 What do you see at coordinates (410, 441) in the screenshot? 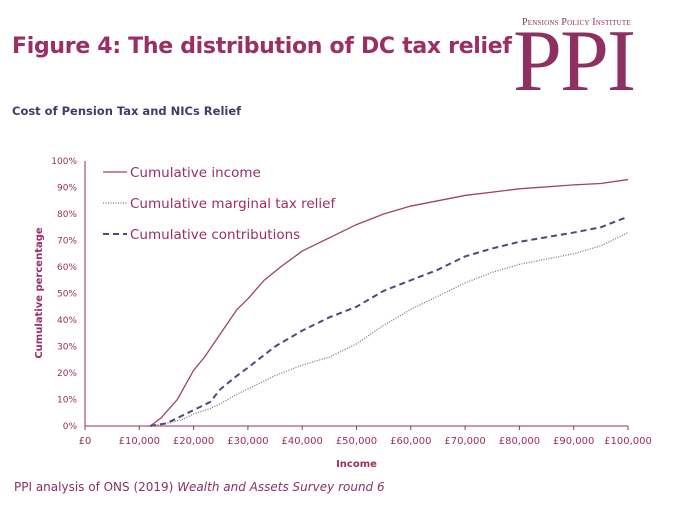
I see `x-tick-label: £60,000` at bounding box center [410, 441].